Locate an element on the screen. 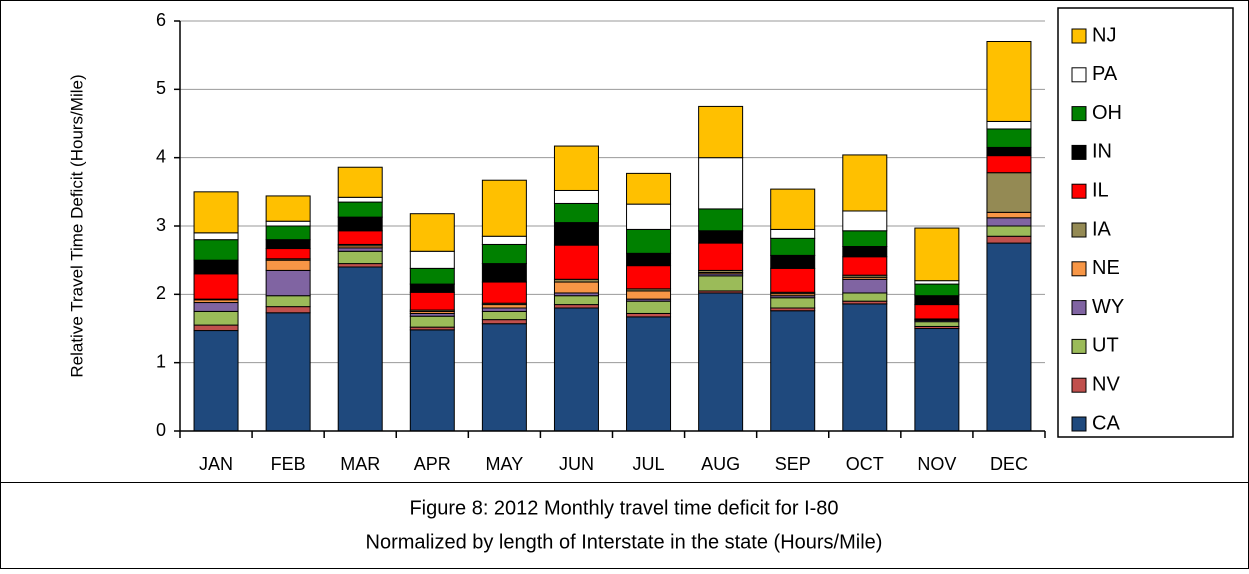 Image resolution: width=1249 pixels, height=574 pixels. legend-label: IN is located at coordinates (1102, 152).